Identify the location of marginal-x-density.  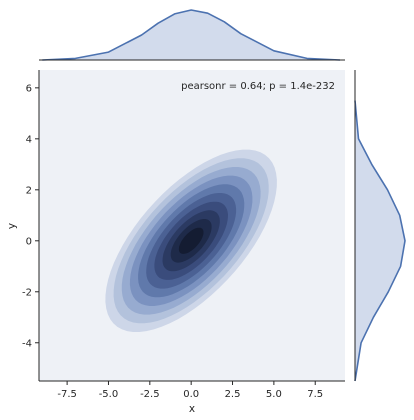
(191, 35).